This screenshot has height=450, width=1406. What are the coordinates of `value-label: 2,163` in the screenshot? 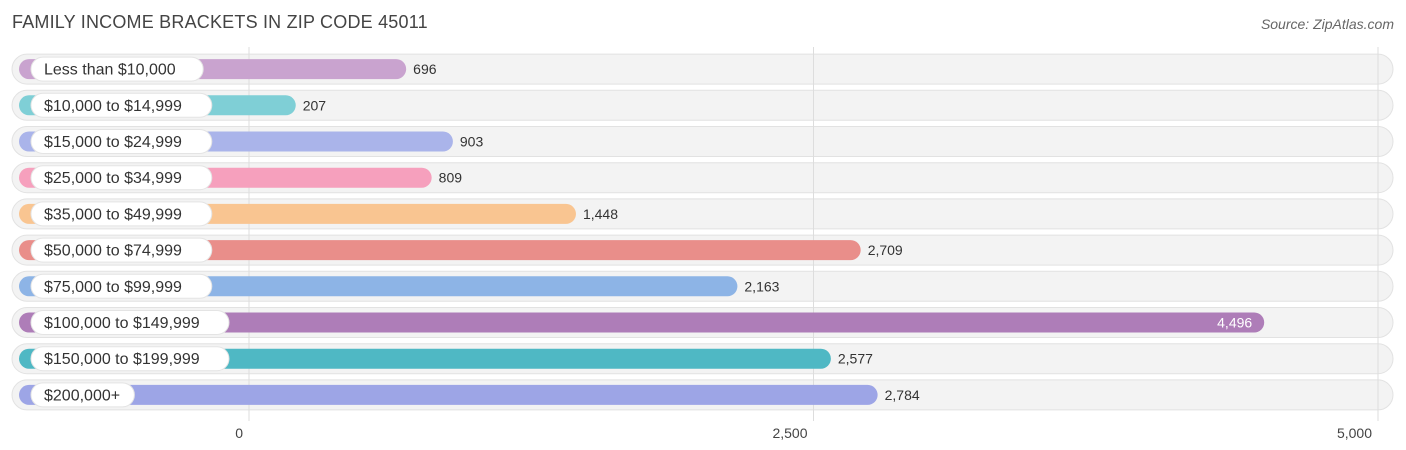 It's located at (761, 286).